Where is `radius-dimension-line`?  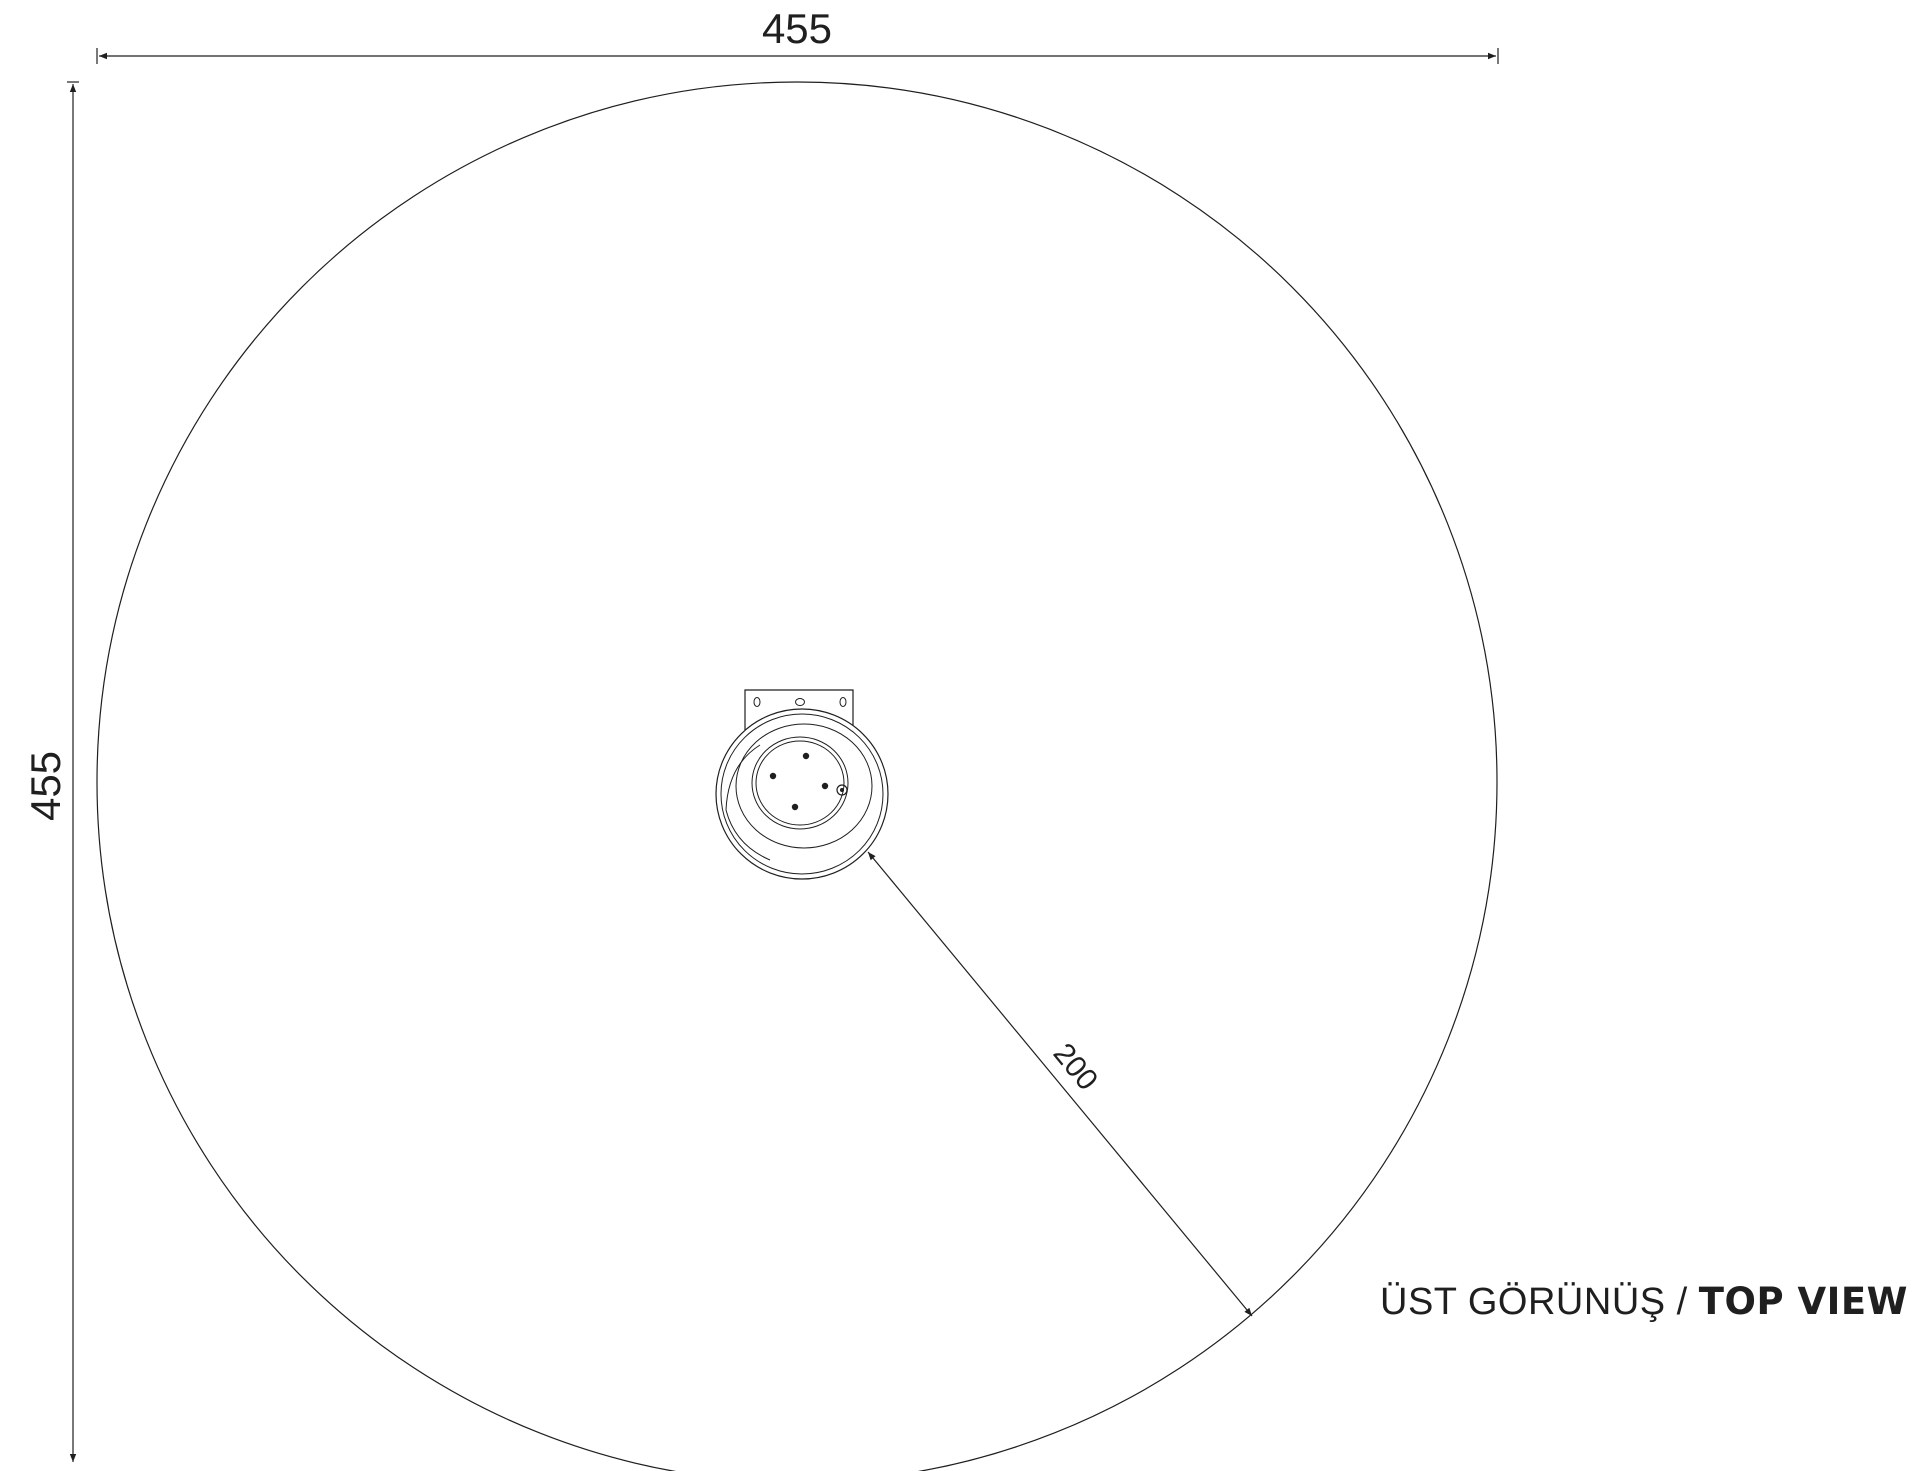 radius-dimension-line is located at coordinates (1060, 1084).